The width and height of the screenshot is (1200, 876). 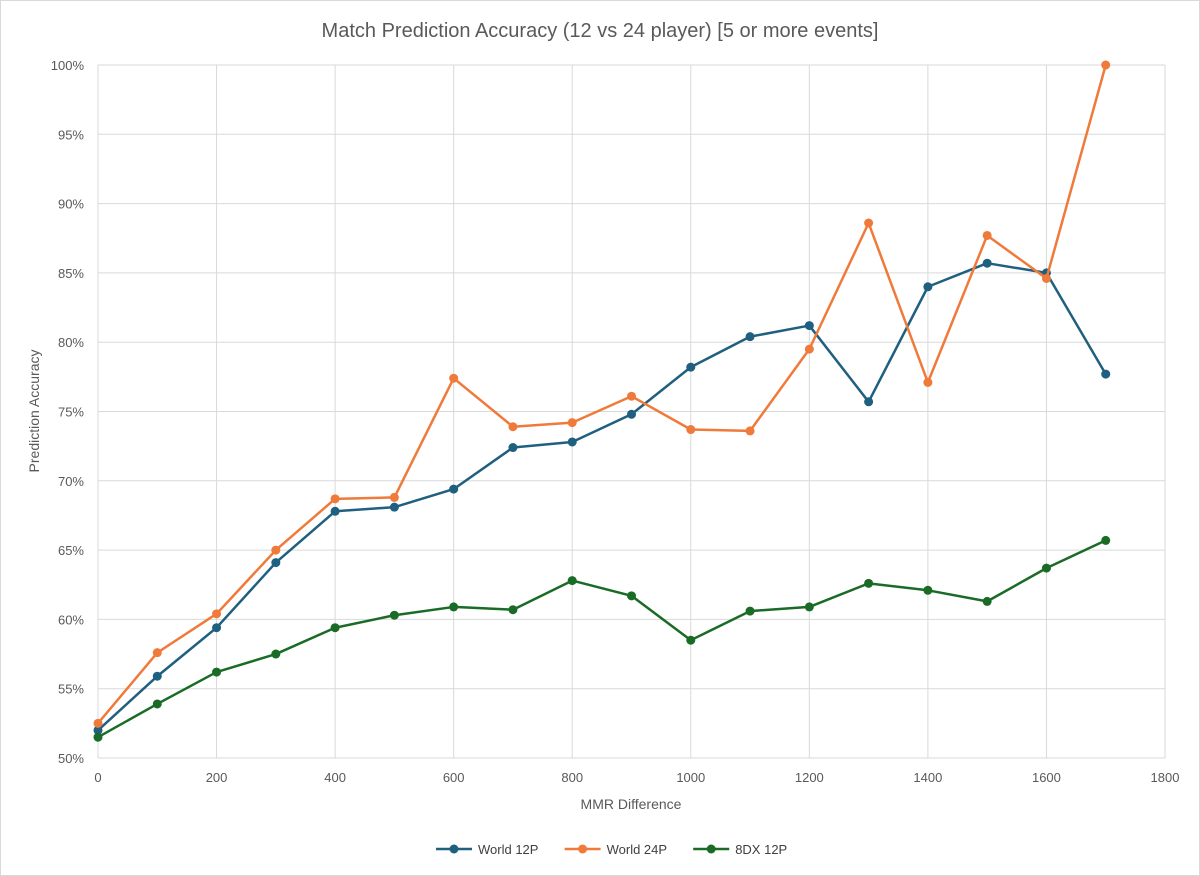 I want to click on x-tick-label: 1600, so click(x=1046, y=777).